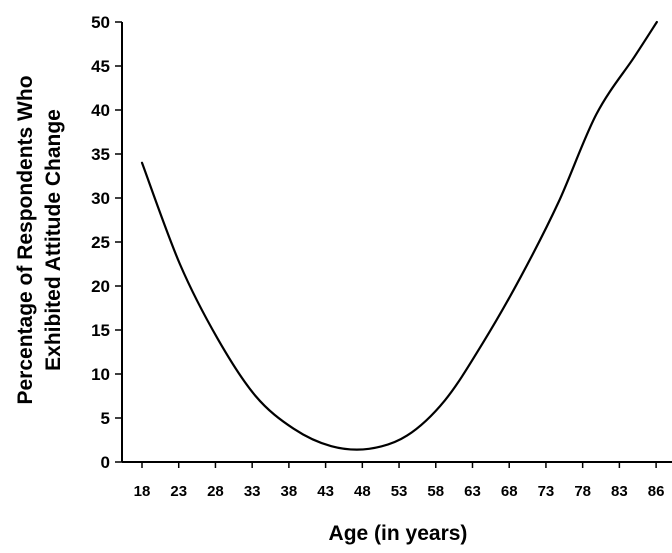  I want to click on x-tick-label-14: 86, so click(656, 491).